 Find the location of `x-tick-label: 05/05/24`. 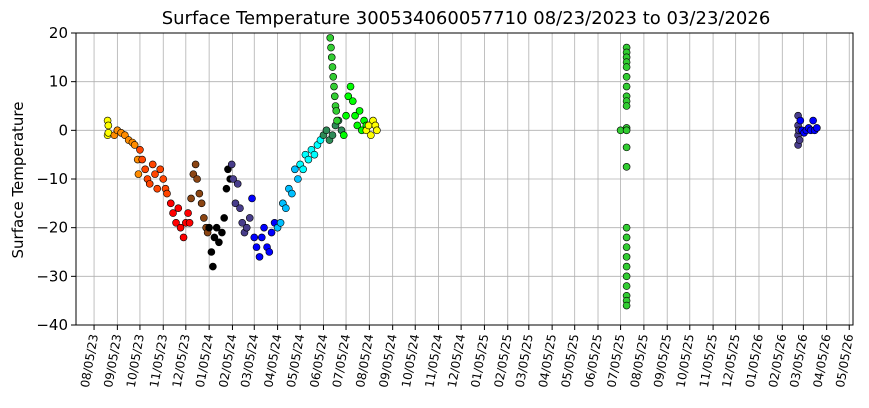

x-tick-label: 05/05/24 is located at coordinates (295, 361).